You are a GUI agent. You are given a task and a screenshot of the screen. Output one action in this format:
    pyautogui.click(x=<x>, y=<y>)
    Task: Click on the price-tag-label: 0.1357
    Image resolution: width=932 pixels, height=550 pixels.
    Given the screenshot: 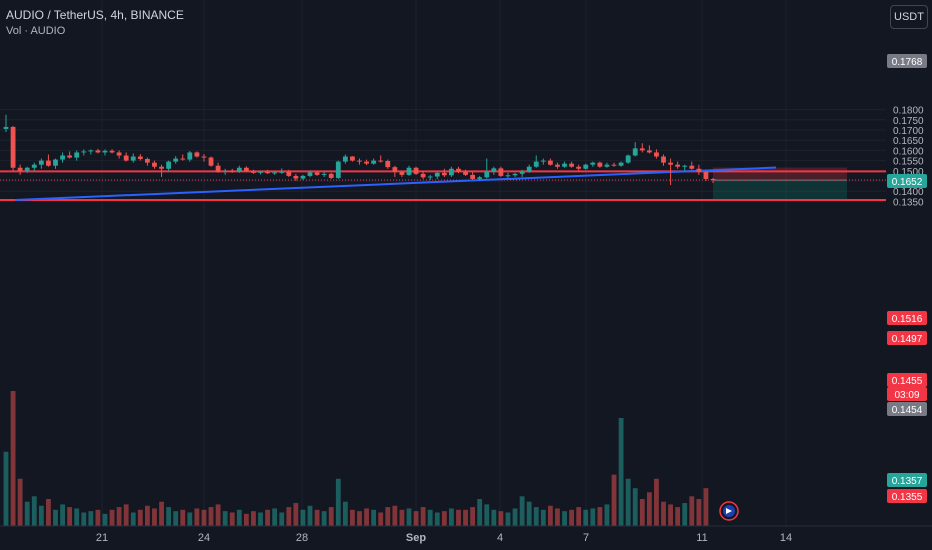 What is the action you would take?
    pyautogui.click(x=907, y=481)
    